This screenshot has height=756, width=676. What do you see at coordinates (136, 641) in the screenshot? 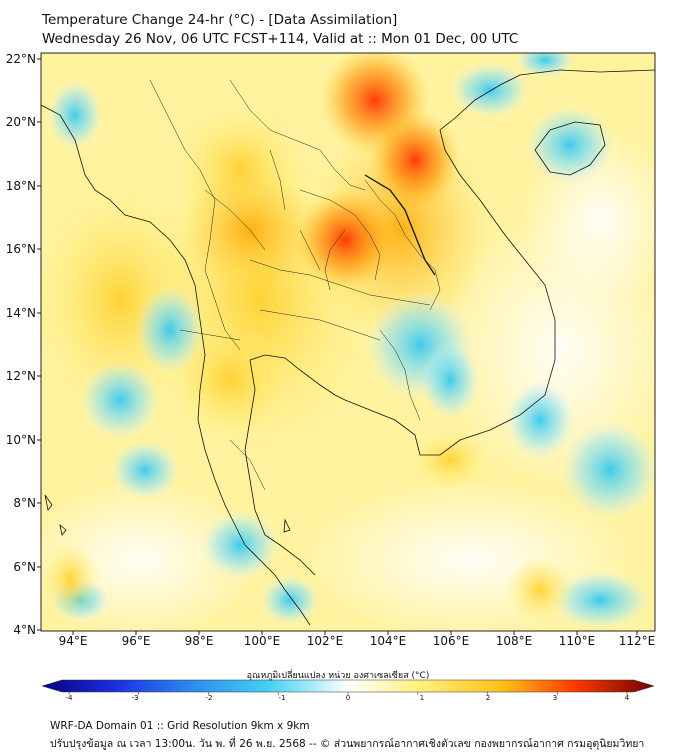
I see `lon-label: 96°E` at bounding box center [136, 641].